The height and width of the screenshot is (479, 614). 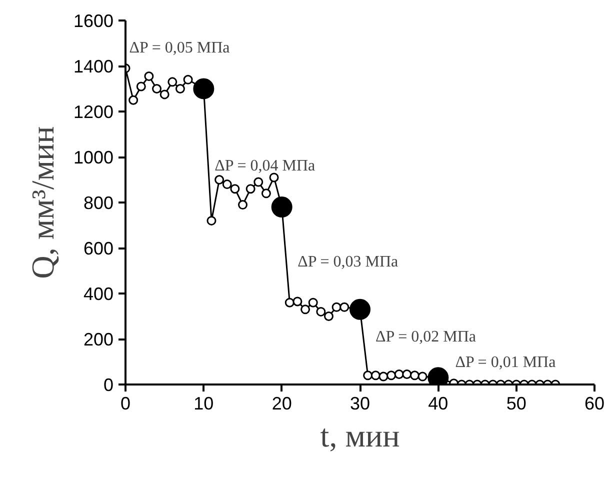 I want to click on annotation: ΔP = 0,01 МПа, so click(x=505, y=363).